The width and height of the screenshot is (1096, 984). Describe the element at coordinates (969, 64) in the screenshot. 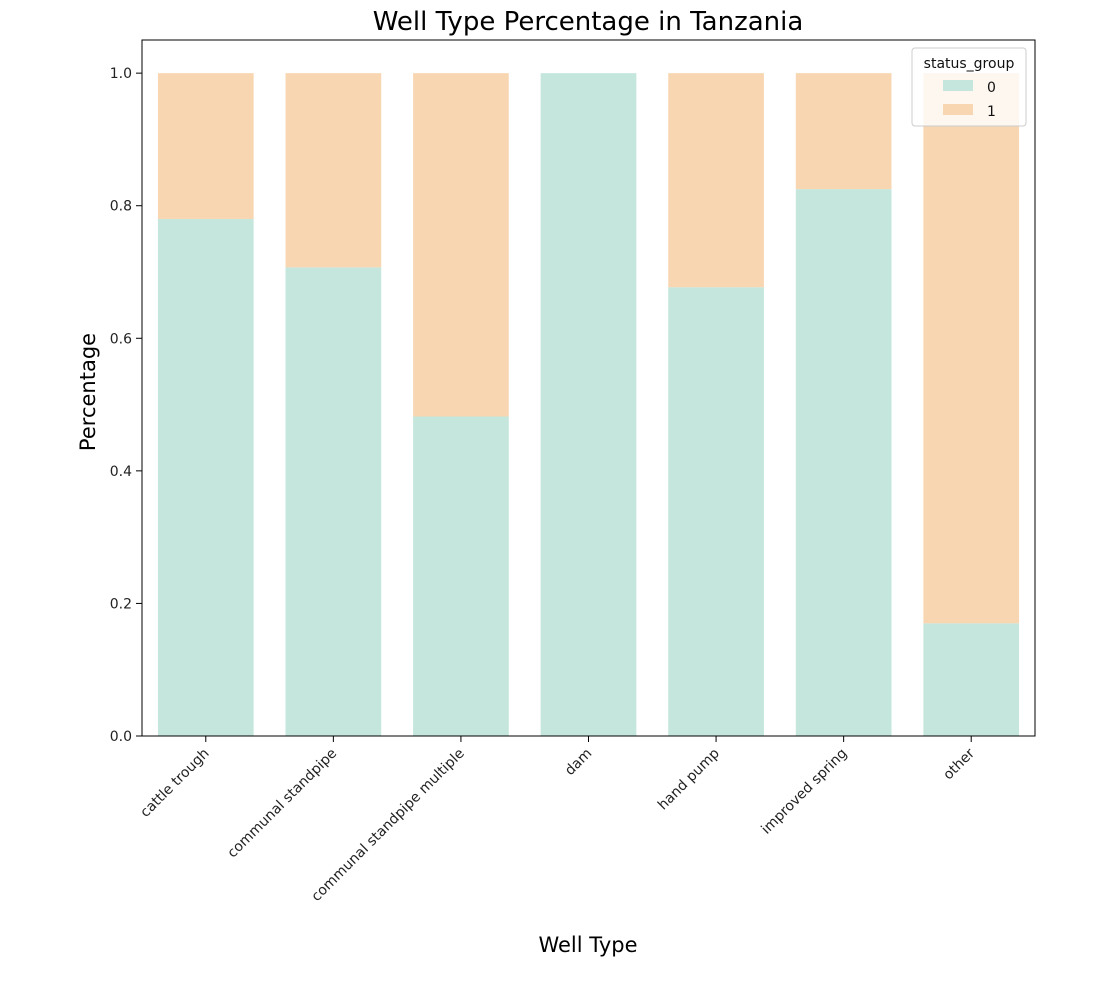

I see `legend-title: status_group` at that location.